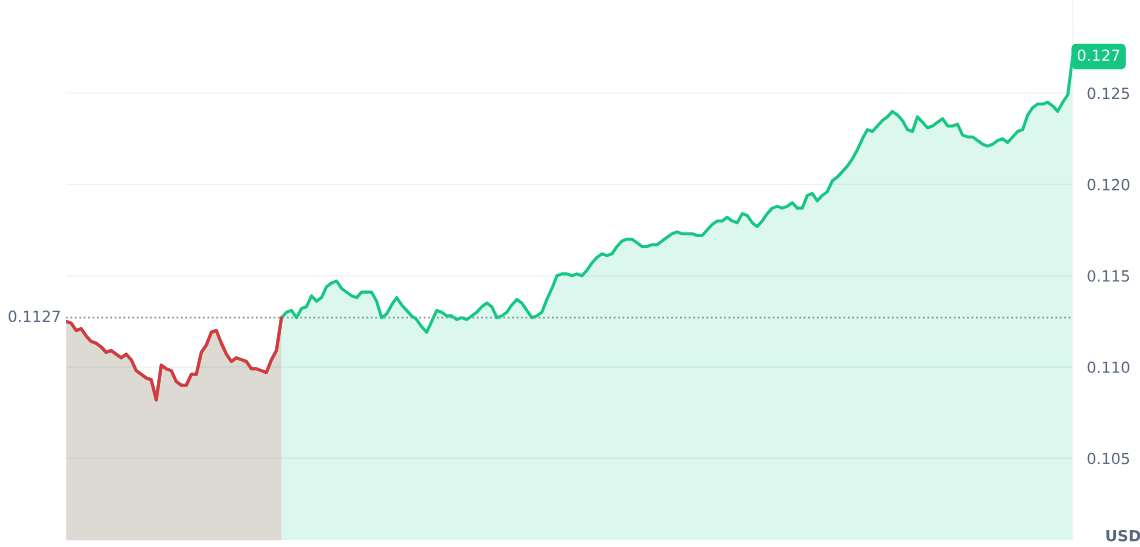 The height and width of the screenshot is (547, 1140). What do you see at coordinates (1108, 367) in the screenshot?
I see `y-tick-label: 0.110` at bounding box center [1108, 367].